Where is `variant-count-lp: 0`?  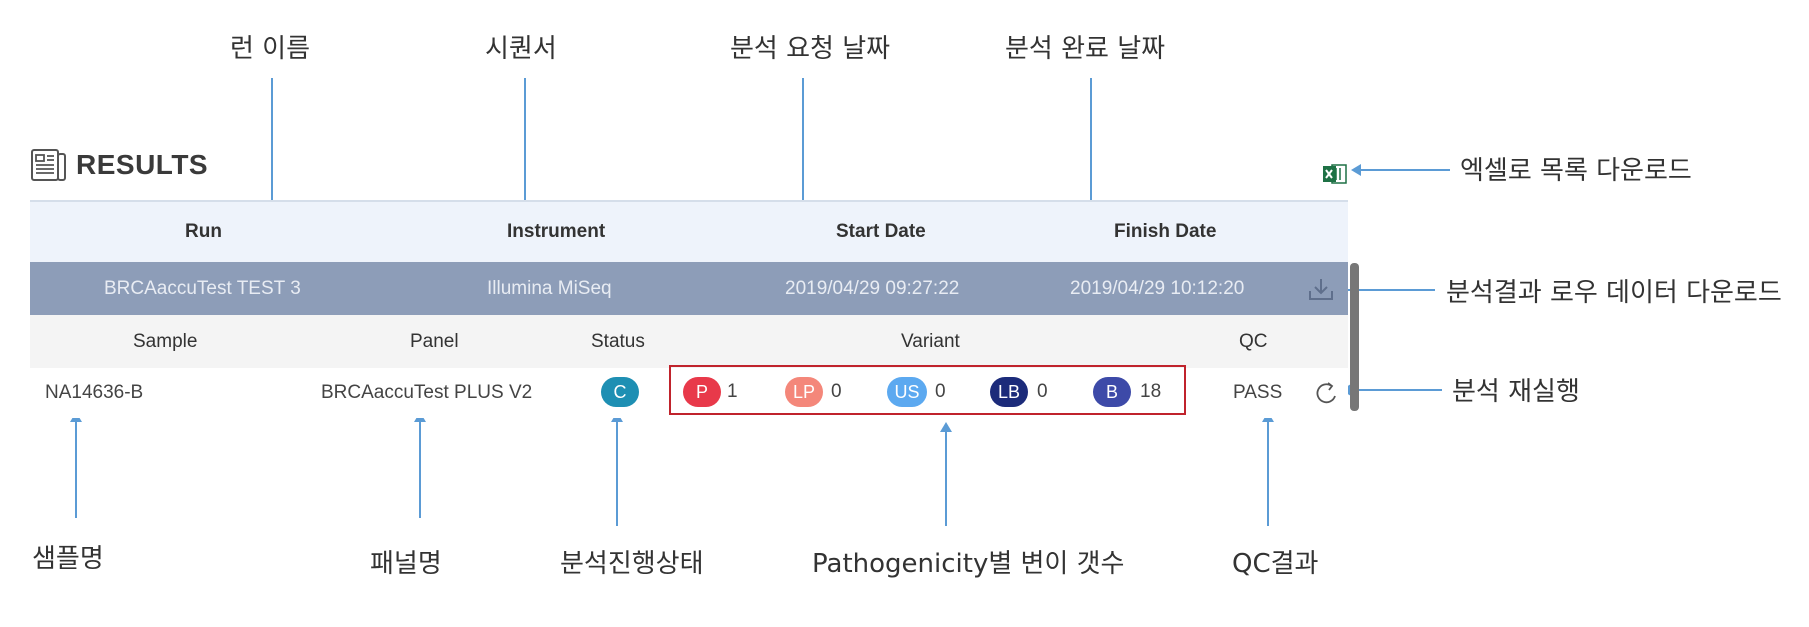 variant-count-lp: 0 is located at coordinates (836, 391).